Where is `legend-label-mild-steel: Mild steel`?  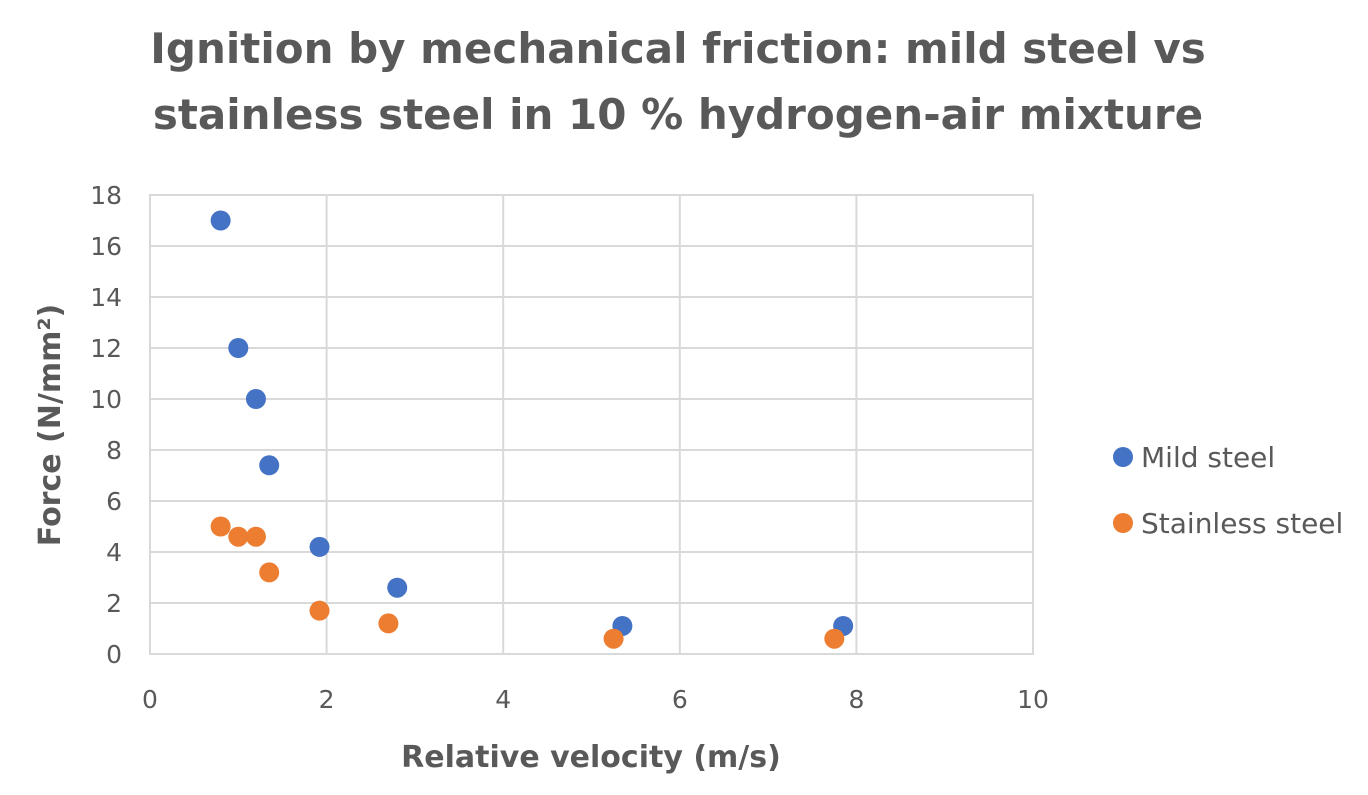 legend-label-mild-steel: Mild steel is located at coordinates (1208, 457).